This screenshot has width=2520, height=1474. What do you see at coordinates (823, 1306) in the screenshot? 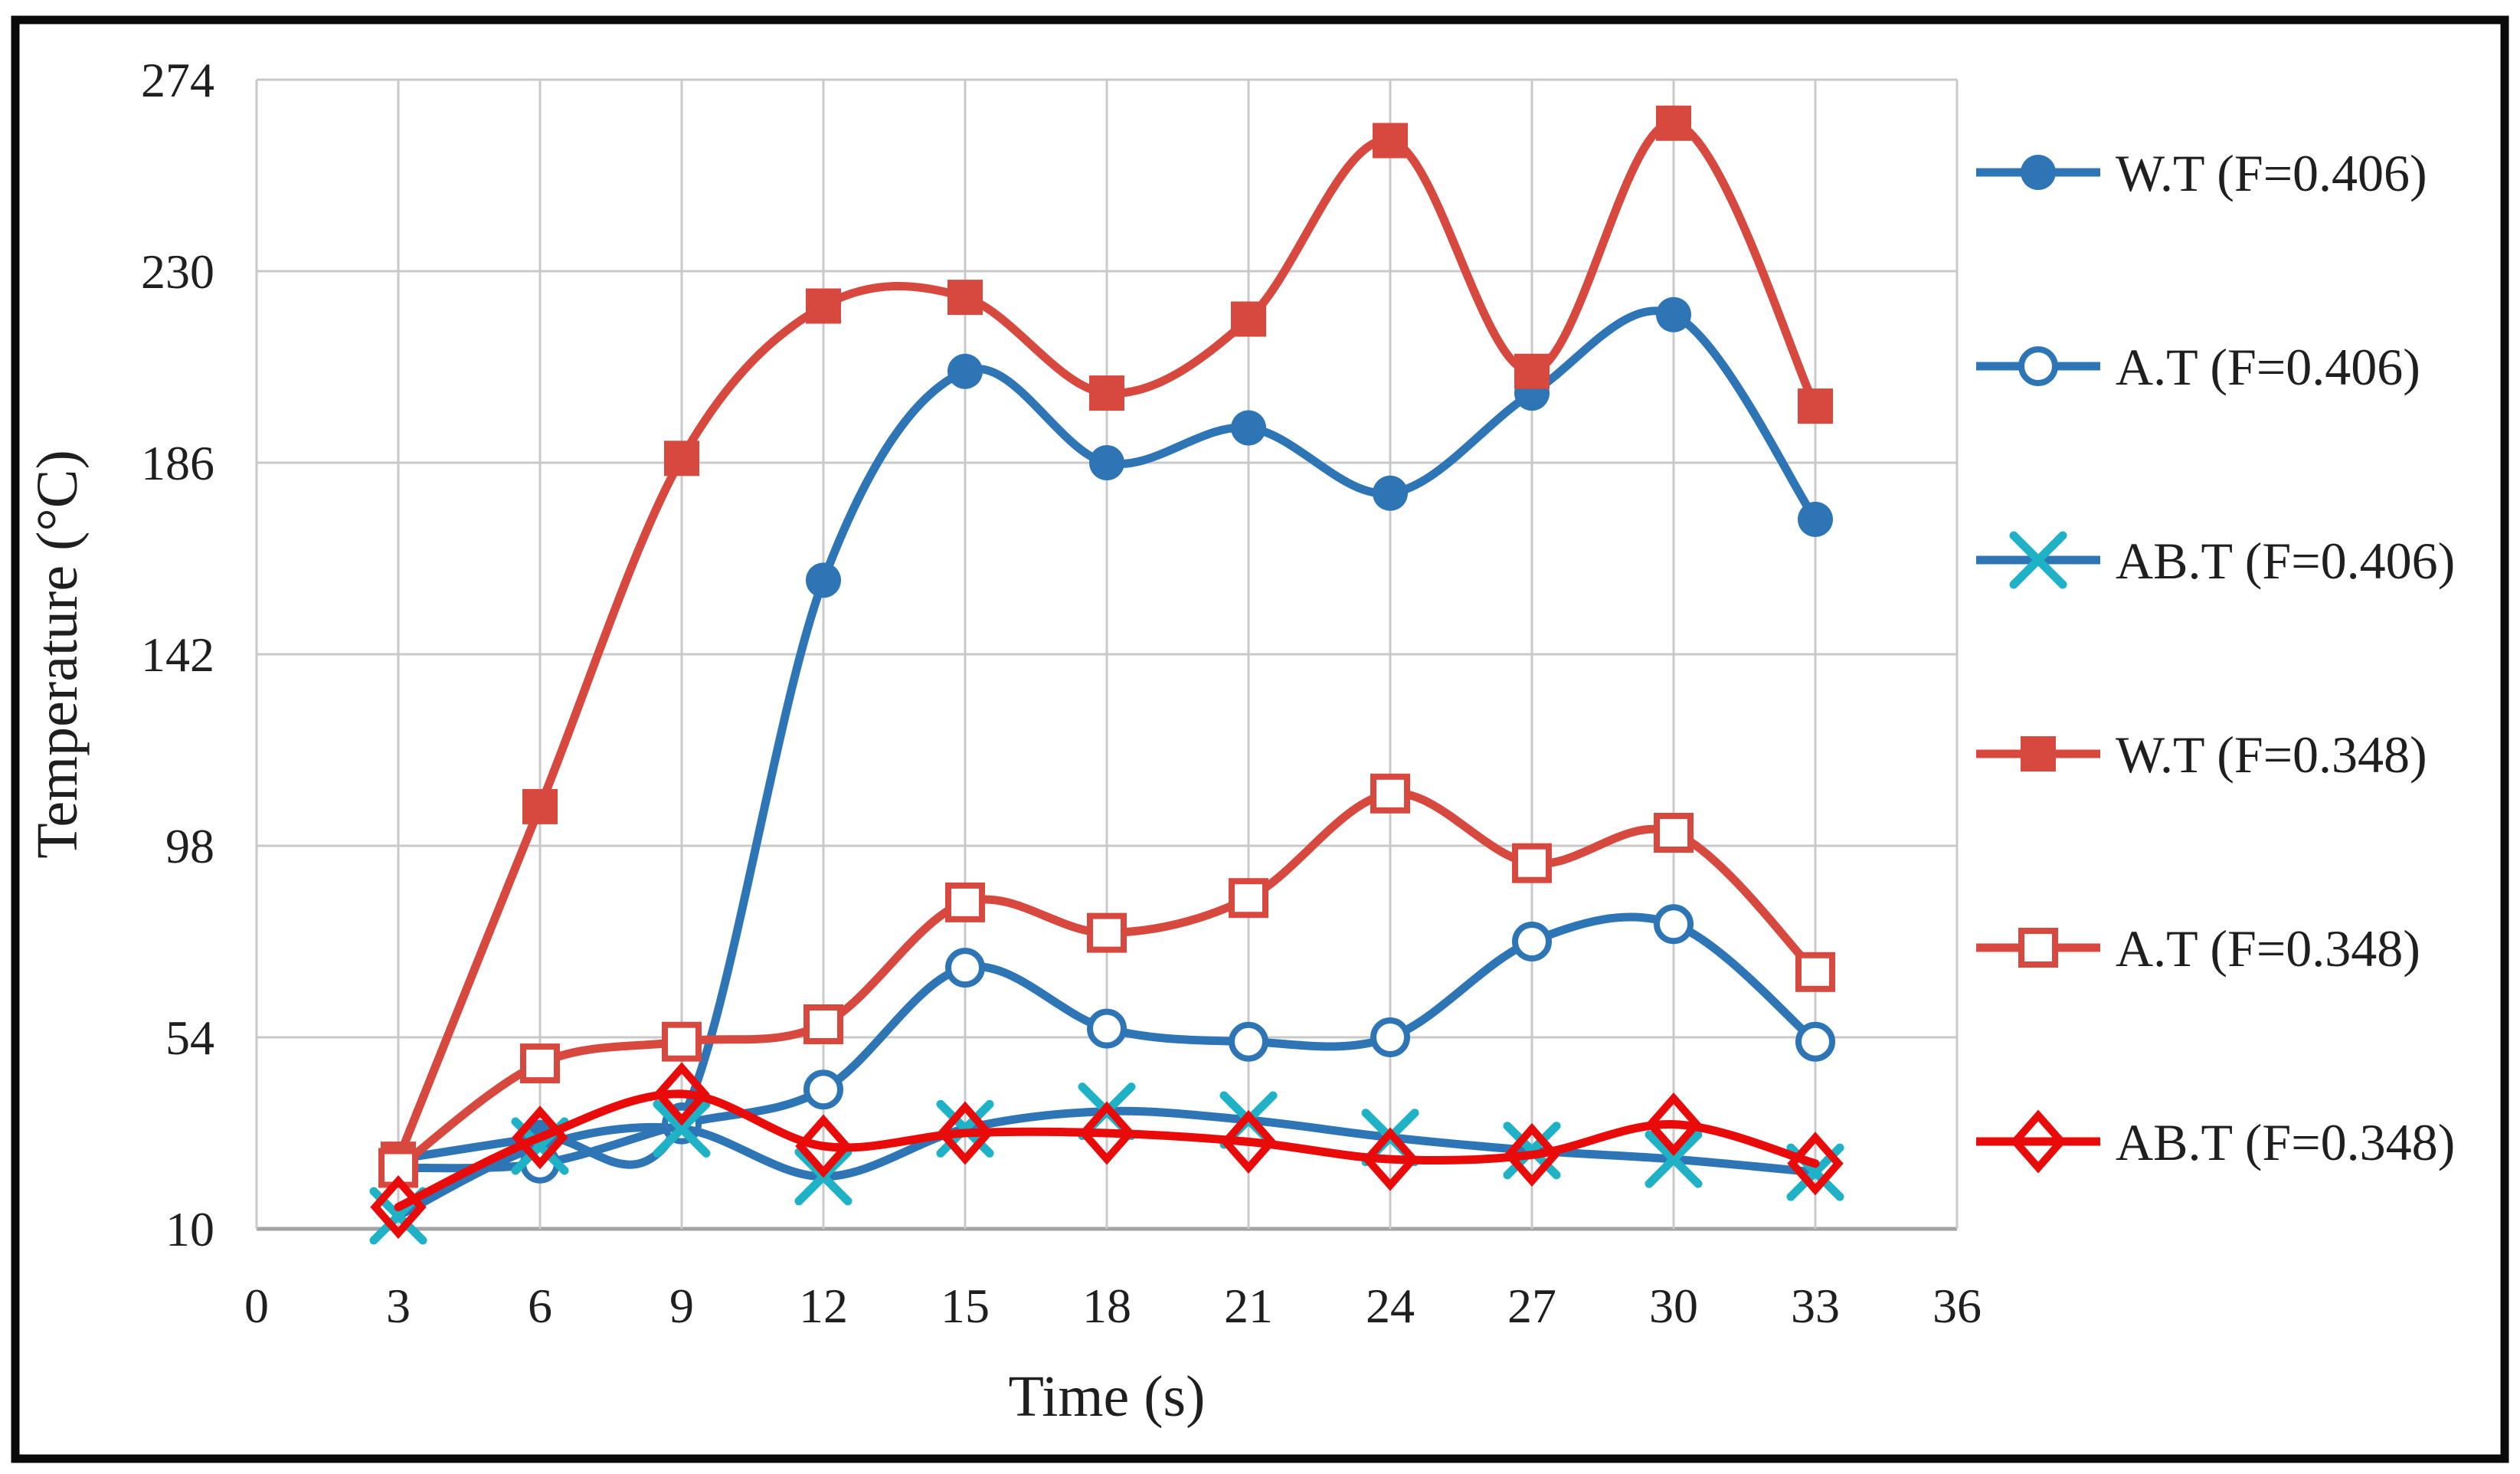
I see `x-tick-label: 12` at bounding box center [823, 1306].